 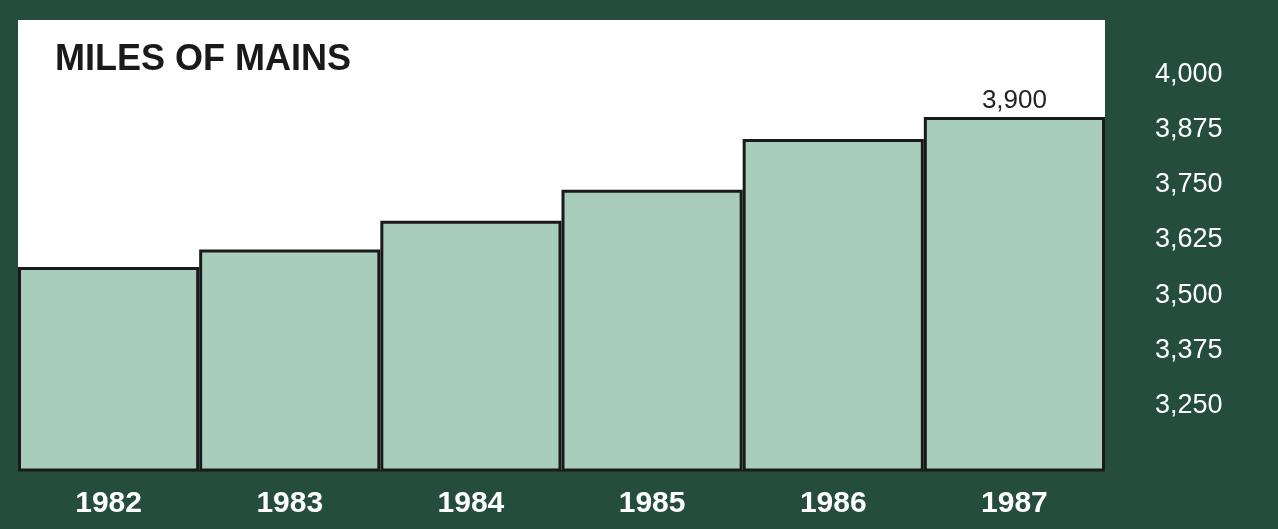 What do you see at coordinates (471, 501) in the screenshot?
I see `x-tick-label: 1984` at bounding box center [471, 501].